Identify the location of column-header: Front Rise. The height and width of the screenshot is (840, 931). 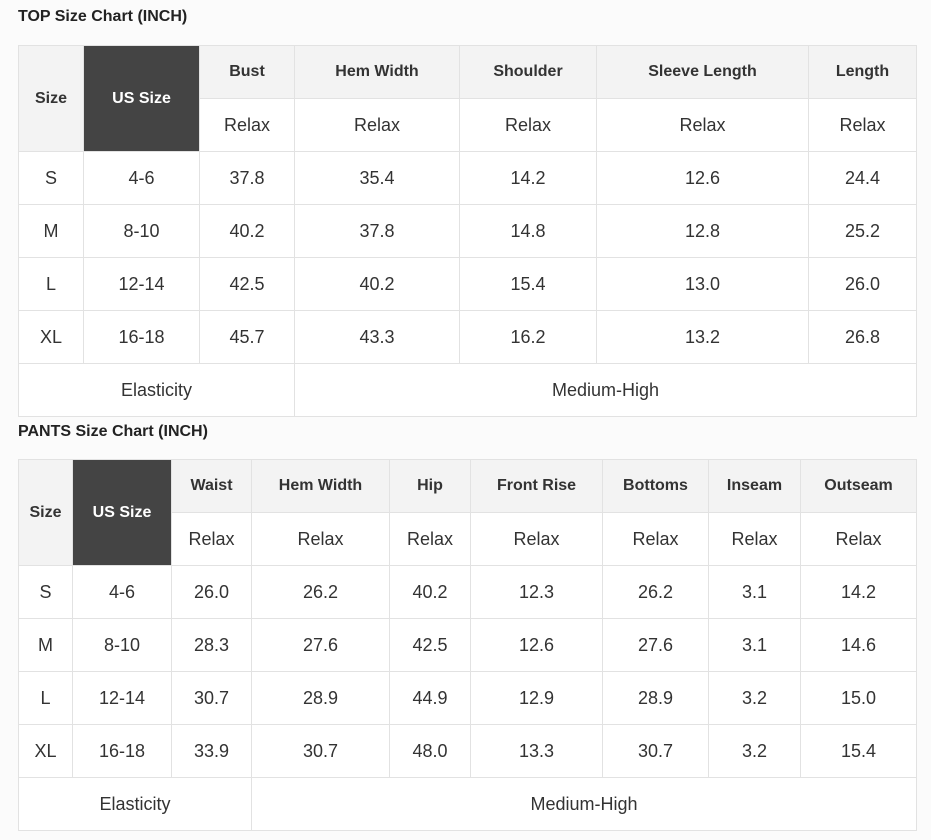
(536, 486).